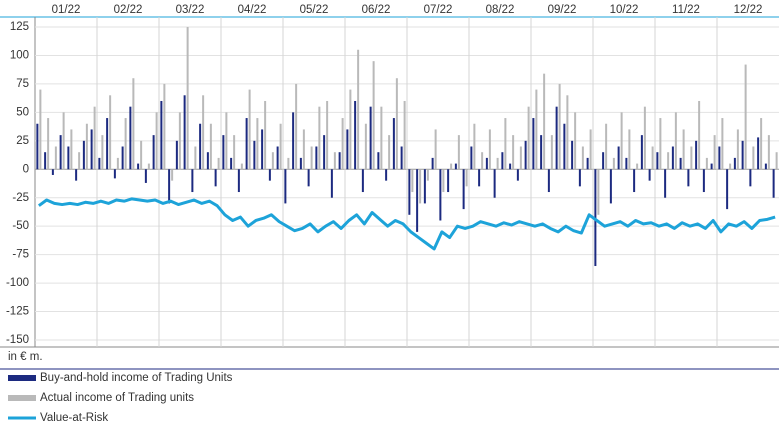 This screenshot has height=430, width=779. Describe the element at coordinates (22, 112) in the screenshot. I see `y-tick-label: 50` at that location.